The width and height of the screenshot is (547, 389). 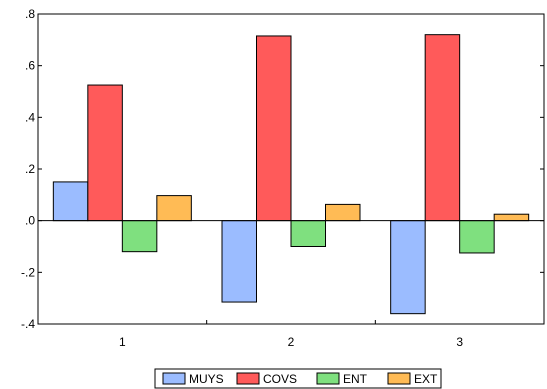 I want to click on legend-swatch-muys, so click(x=174, y=378).